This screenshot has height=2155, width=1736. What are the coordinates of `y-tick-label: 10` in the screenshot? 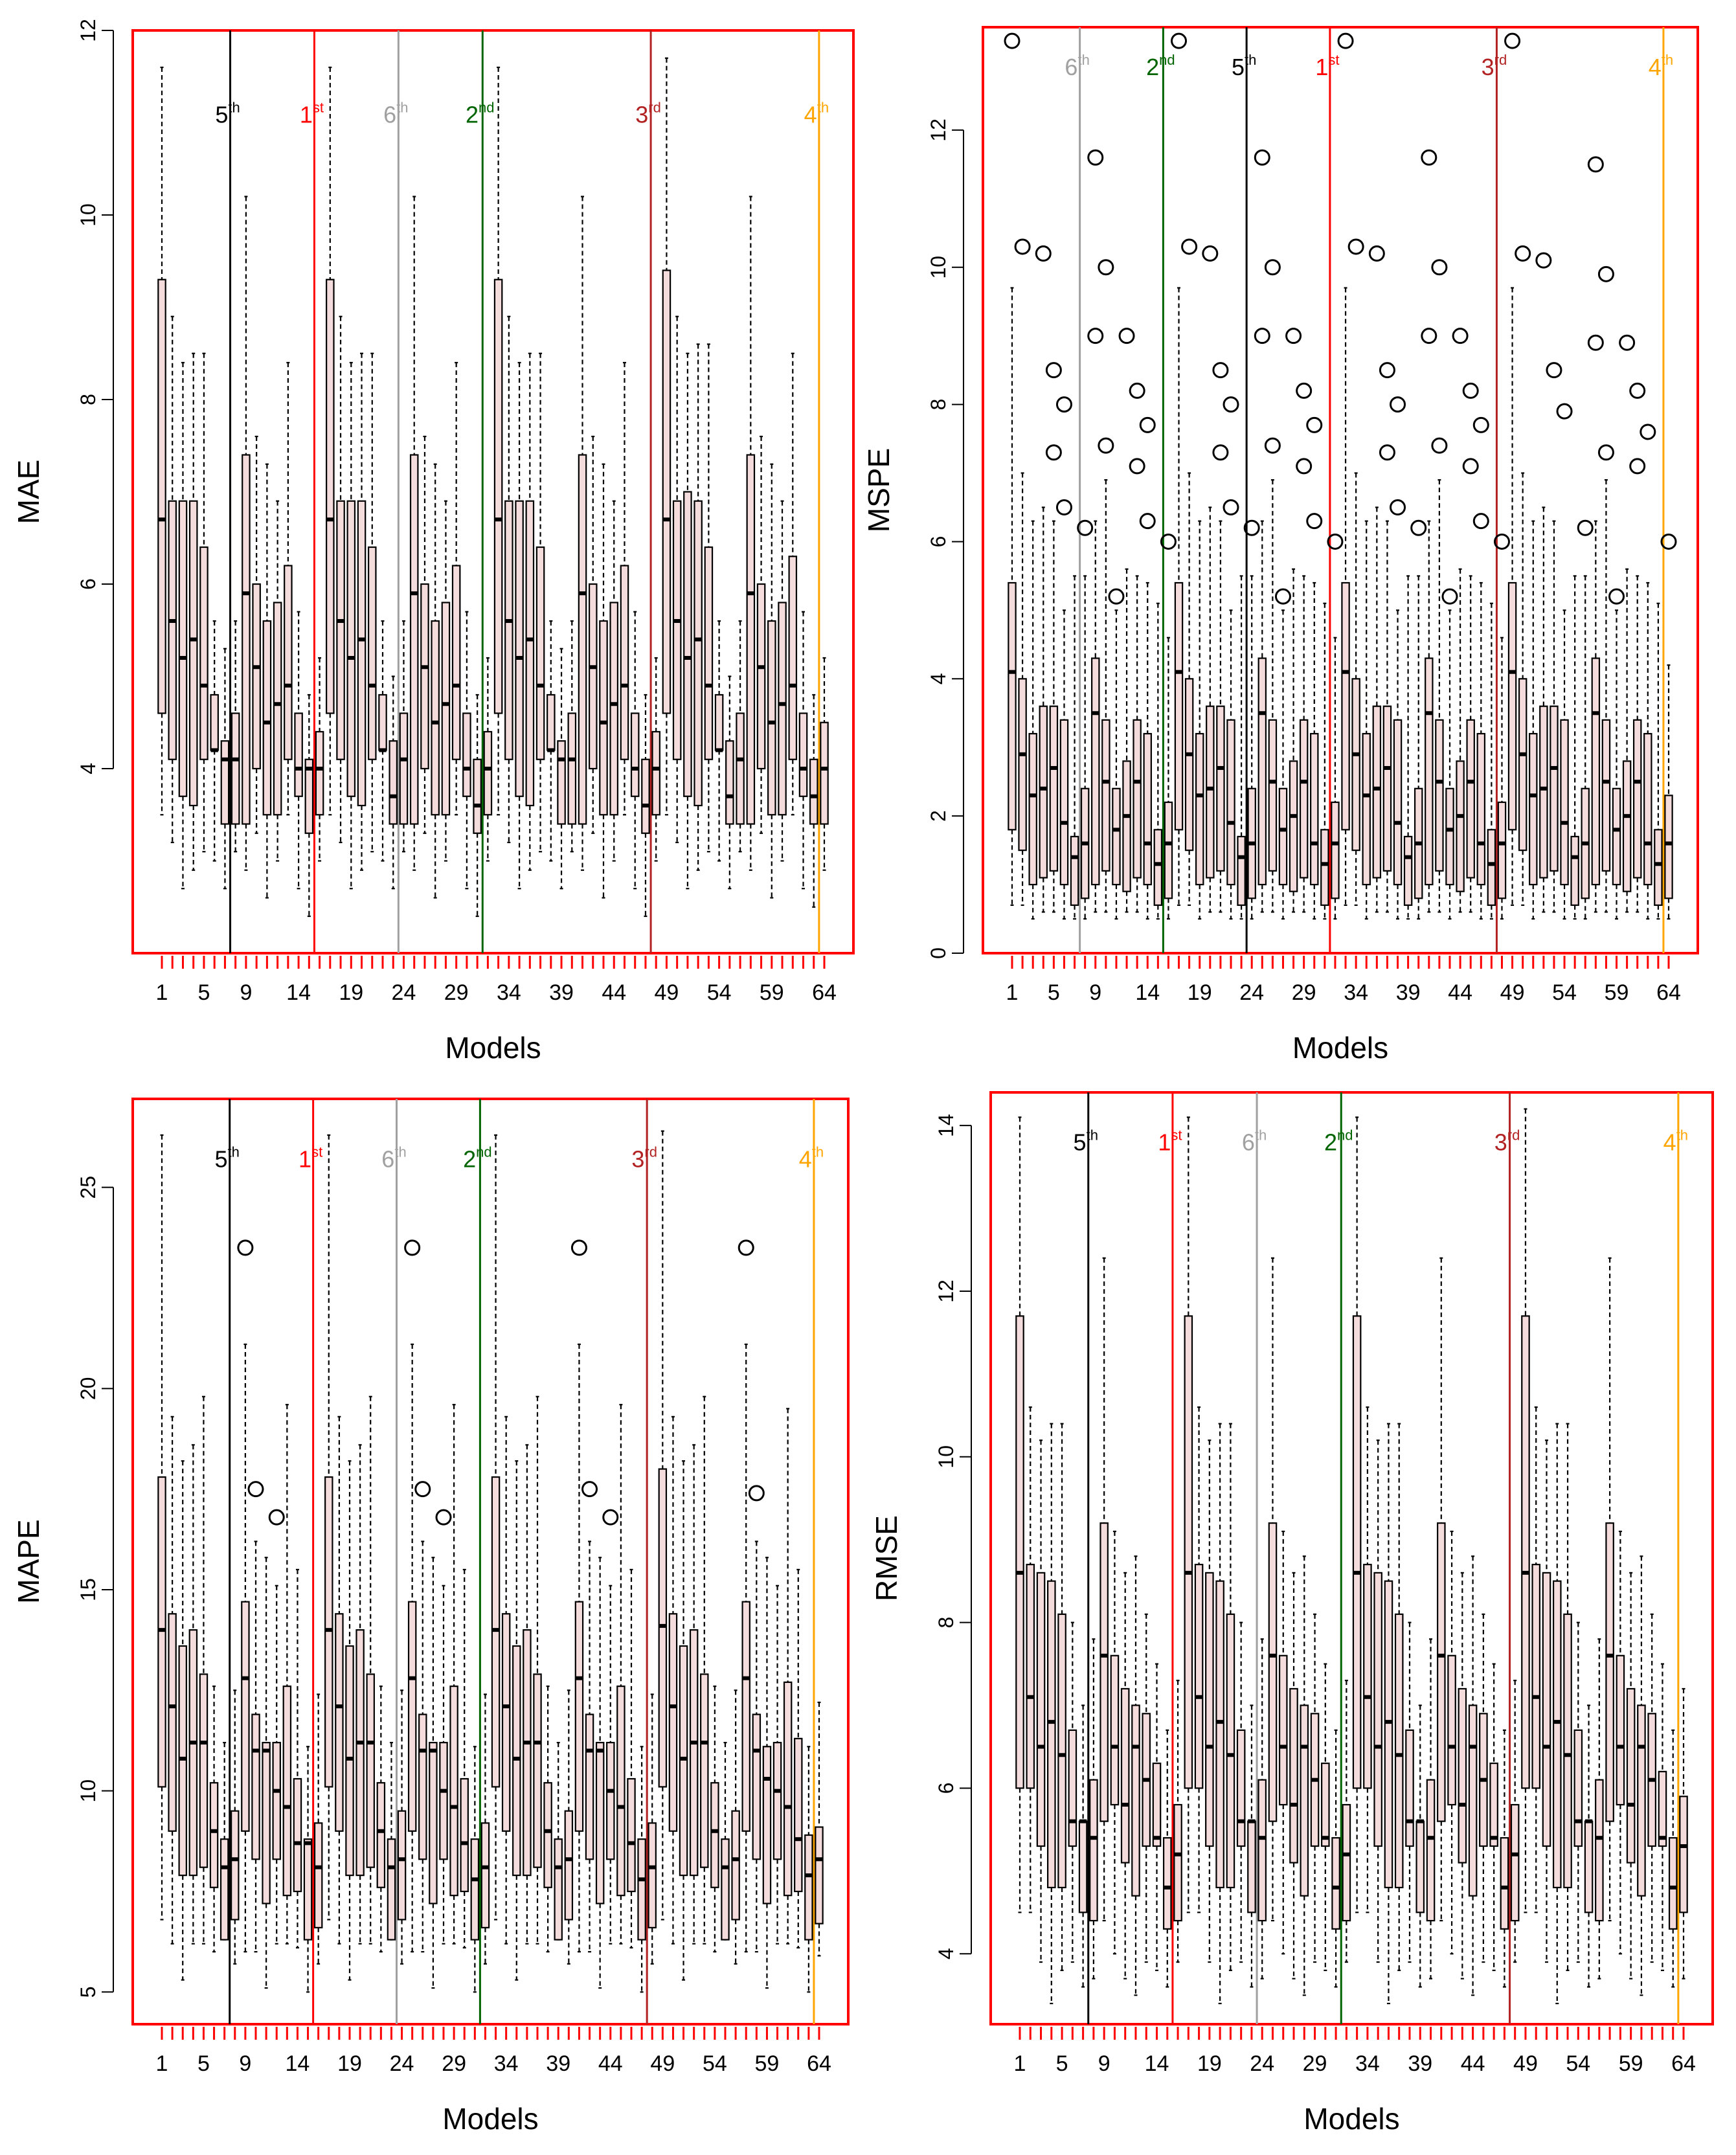 It's located at (946, 1457).